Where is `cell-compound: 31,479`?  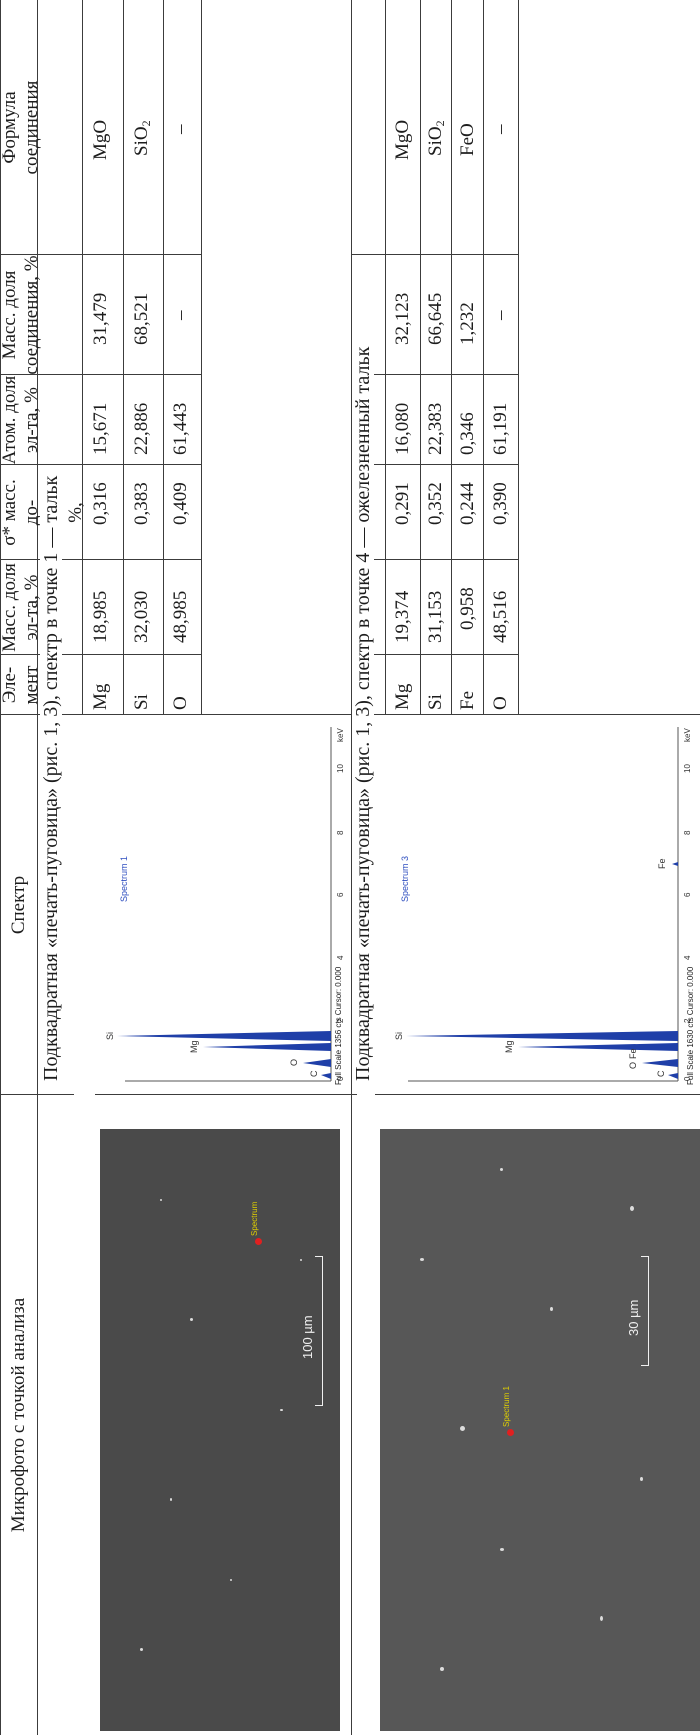 cell-compound: 31,479 is located at coordinates (100, 318).